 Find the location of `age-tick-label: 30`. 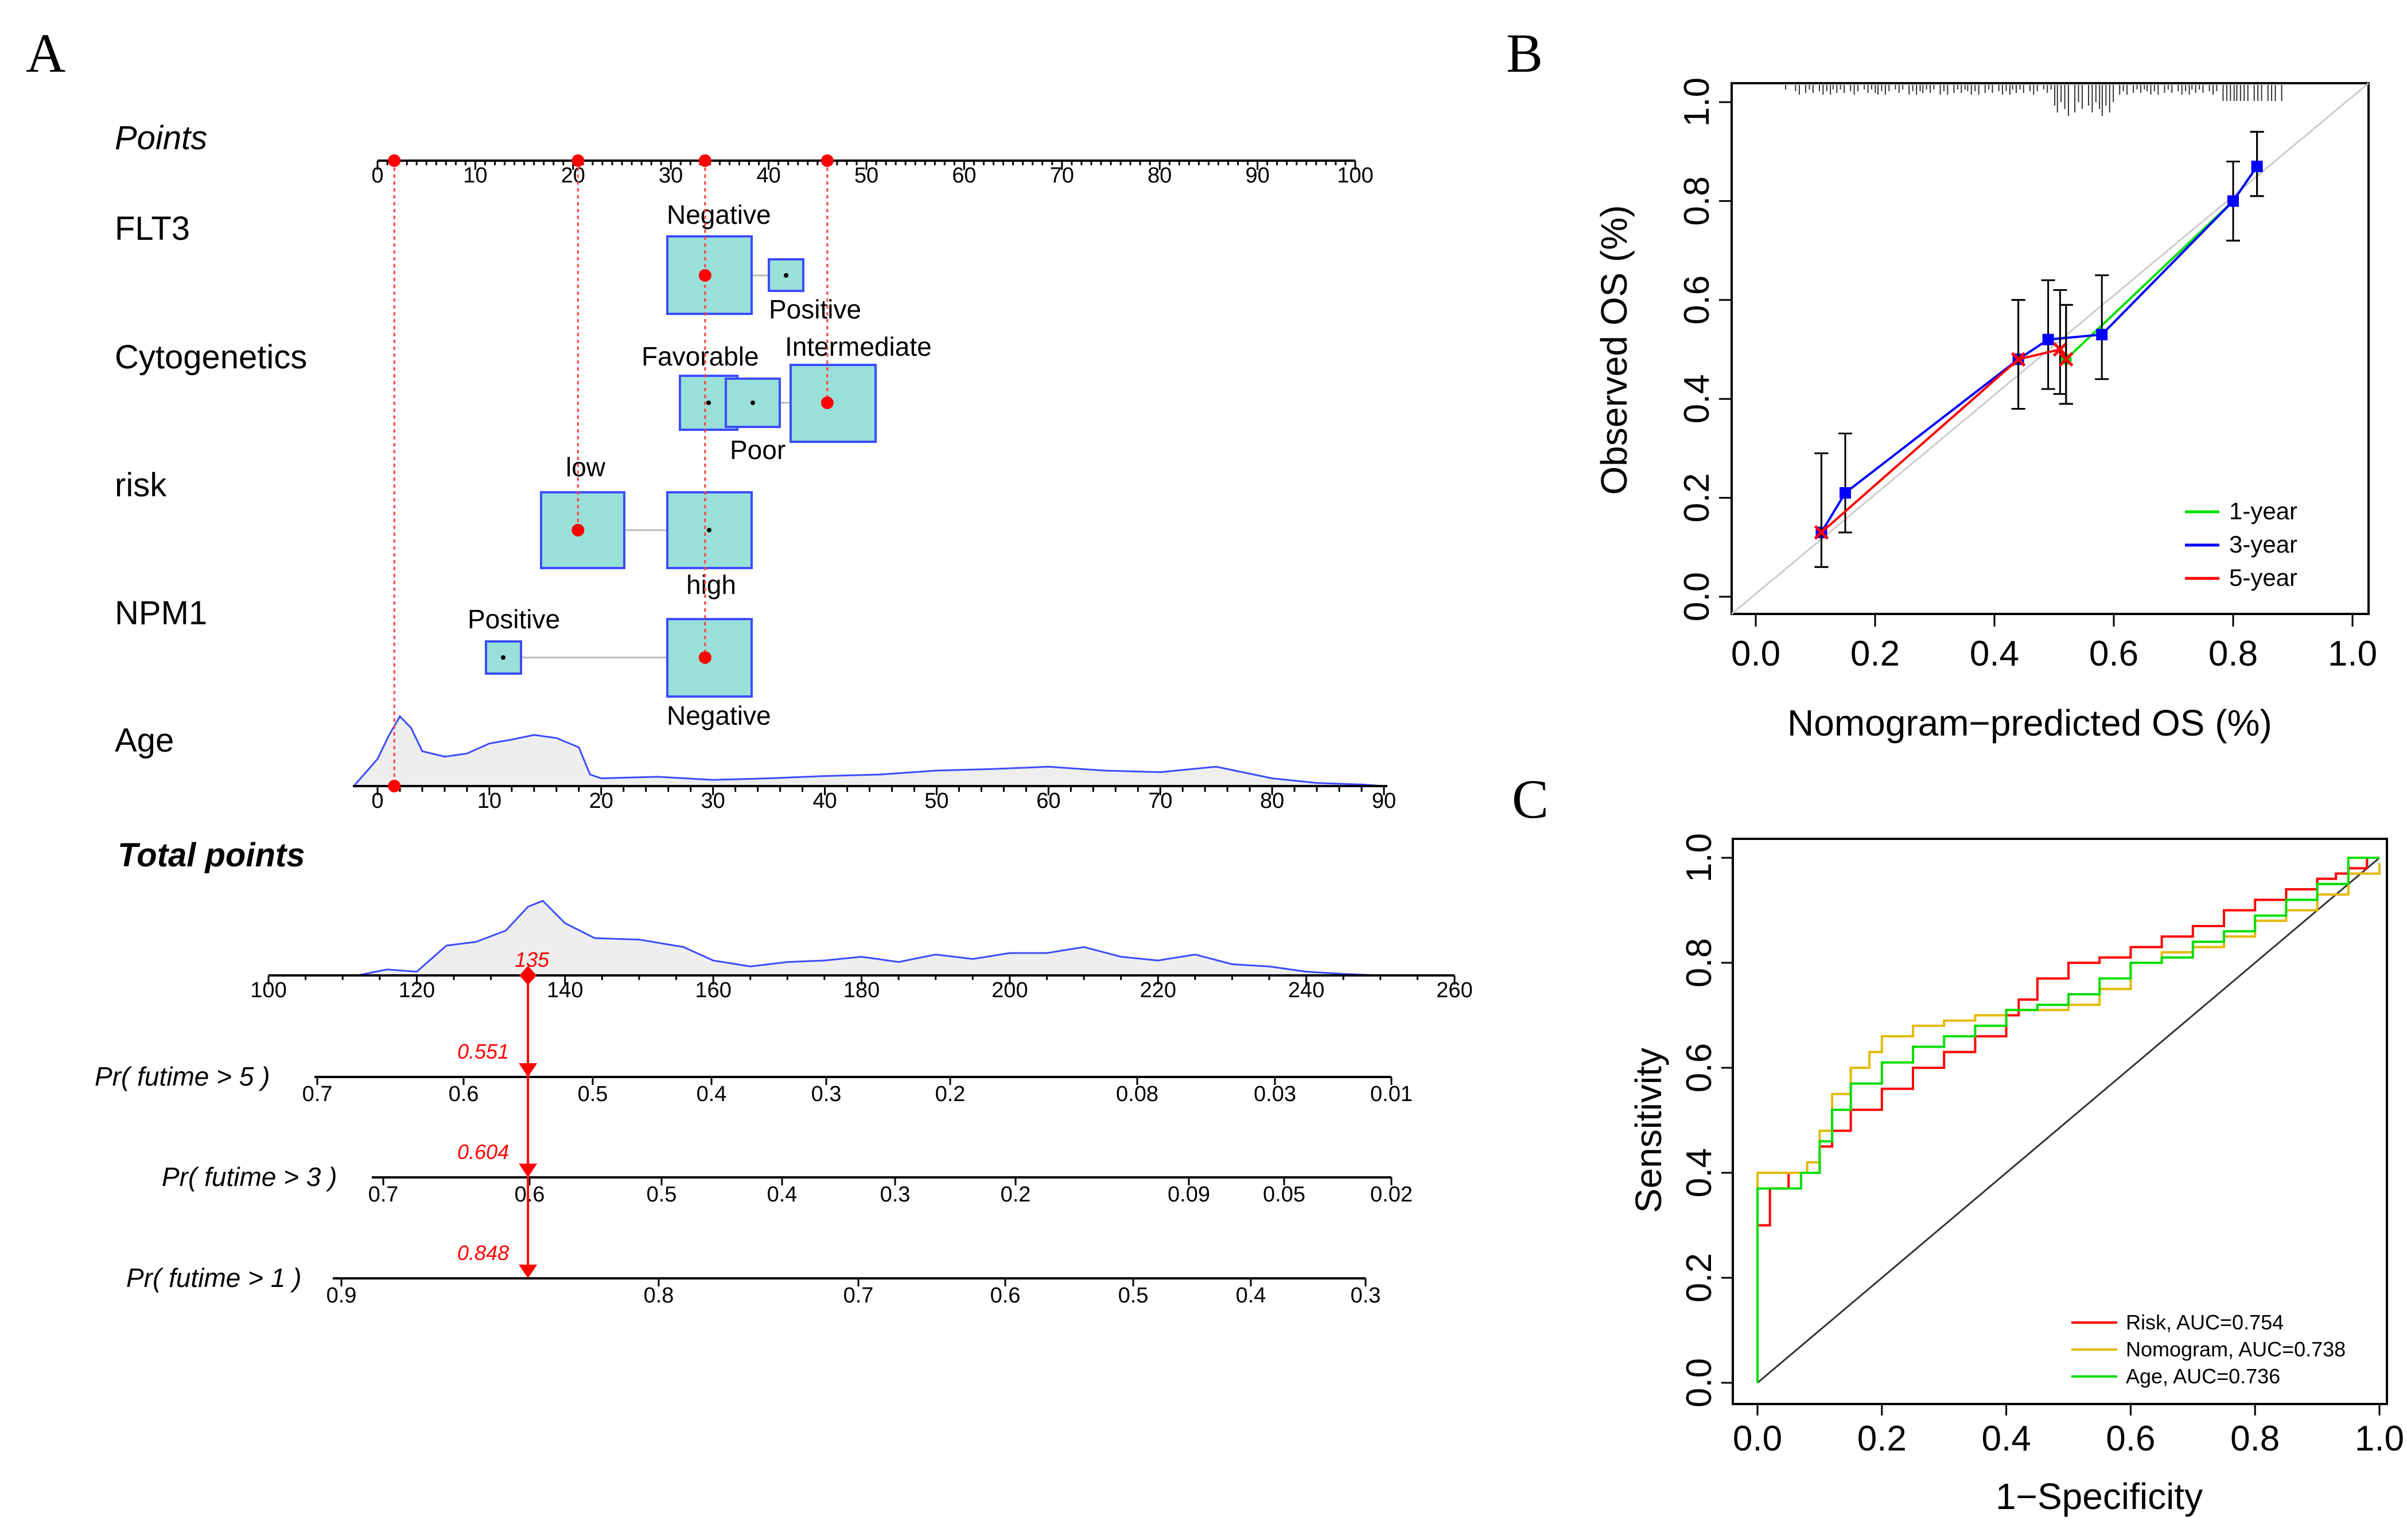

age-tick-label: 30 is located at coordinates (713, 801).